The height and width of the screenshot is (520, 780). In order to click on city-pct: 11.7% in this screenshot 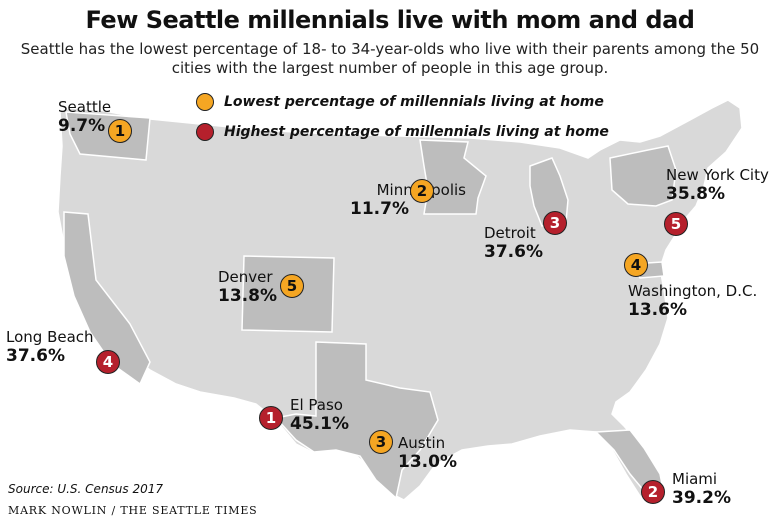, I will do `click(379, 209)`.